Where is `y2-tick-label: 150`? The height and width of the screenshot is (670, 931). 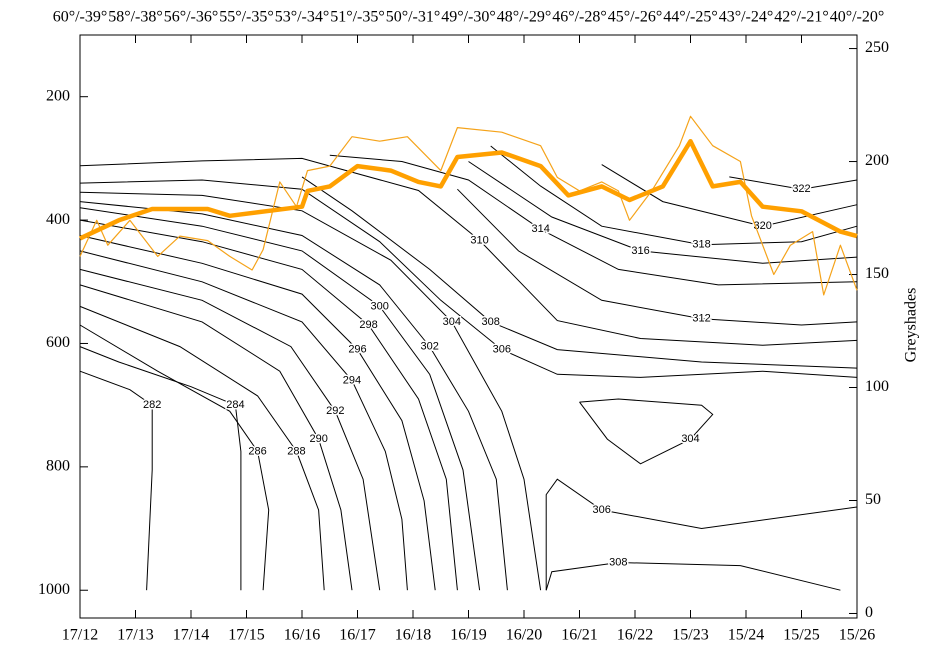 y2-tick-label: 150 is located at coordinates (877, 273).